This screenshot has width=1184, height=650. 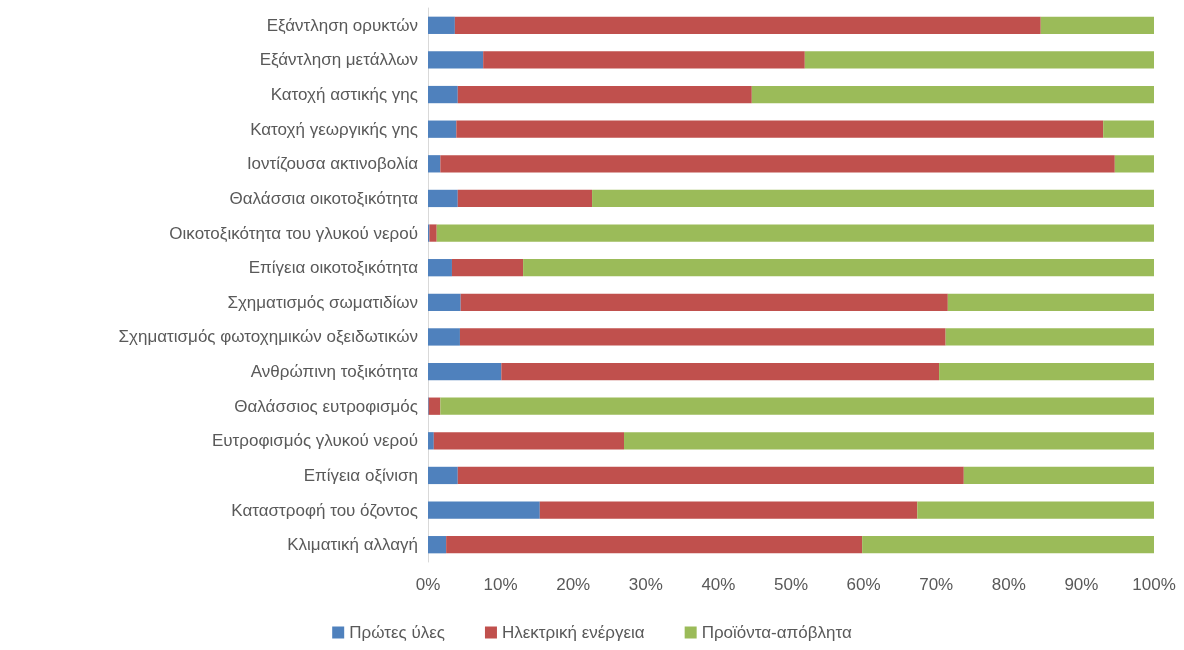 What do you see at coordinates (718, 584) in the screenshot?
I see `x-tick-label: 40%` at bounding box center [718, 584].